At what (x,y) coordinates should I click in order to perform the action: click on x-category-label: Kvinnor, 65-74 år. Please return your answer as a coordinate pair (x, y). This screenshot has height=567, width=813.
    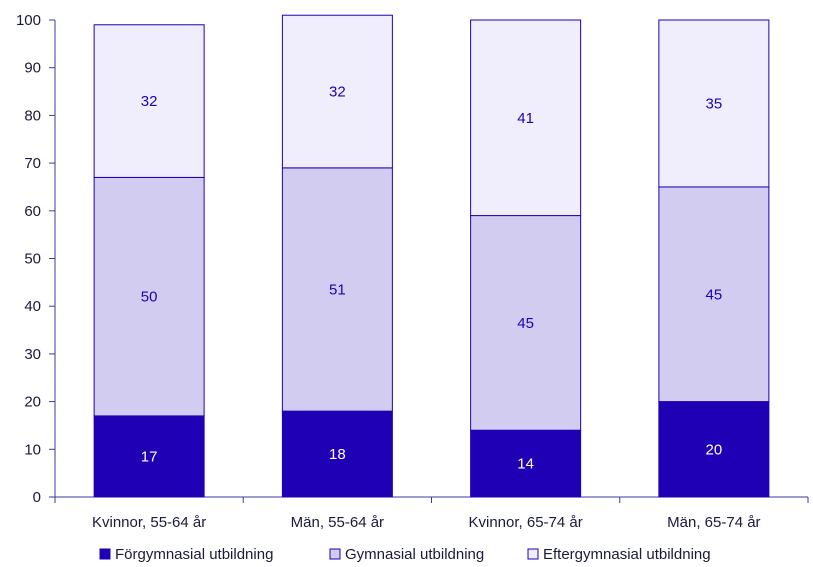
    Looking at the image, I should click on (526, 522).